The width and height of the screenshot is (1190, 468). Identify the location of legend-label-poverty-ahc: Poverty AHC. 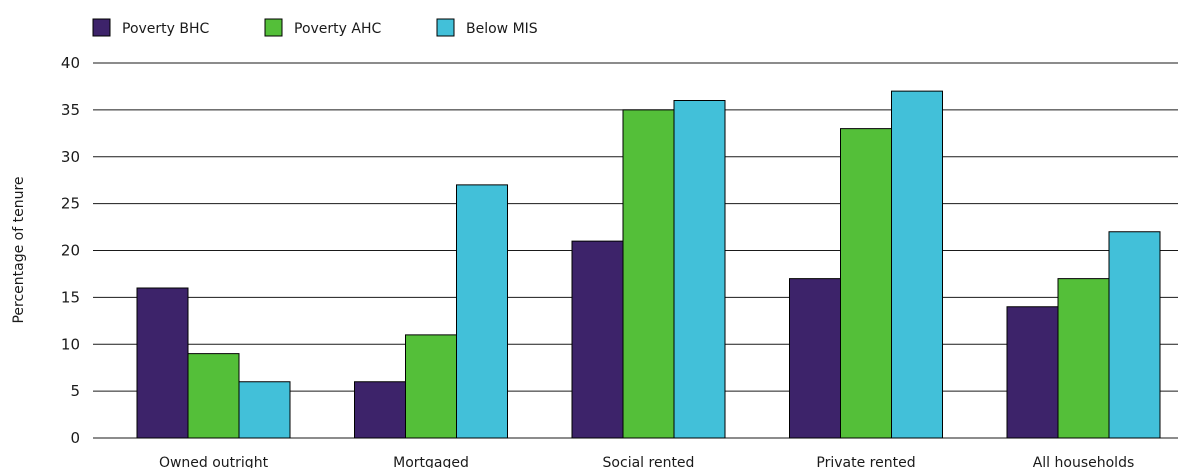
(337, 29).